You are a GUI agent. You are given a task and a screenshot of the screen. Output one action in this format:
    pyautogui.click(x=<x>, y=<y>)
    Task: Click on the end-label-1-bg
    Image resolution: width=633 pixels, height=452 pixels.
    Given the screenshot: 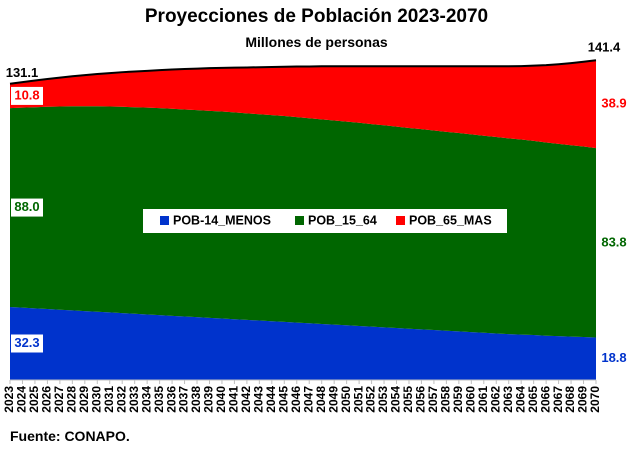 What is the action you would take?
    pyautogui.click(x=614, y=358)
    